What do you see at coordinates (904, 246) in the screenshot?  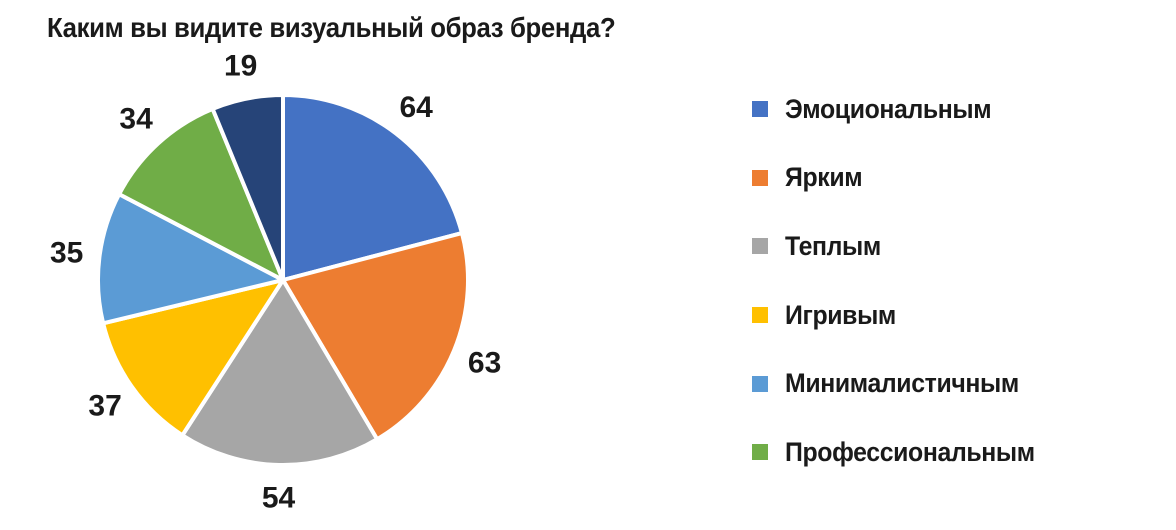 I see `legend-item-Теплым: Теплым` at bounding box center [904, 246].